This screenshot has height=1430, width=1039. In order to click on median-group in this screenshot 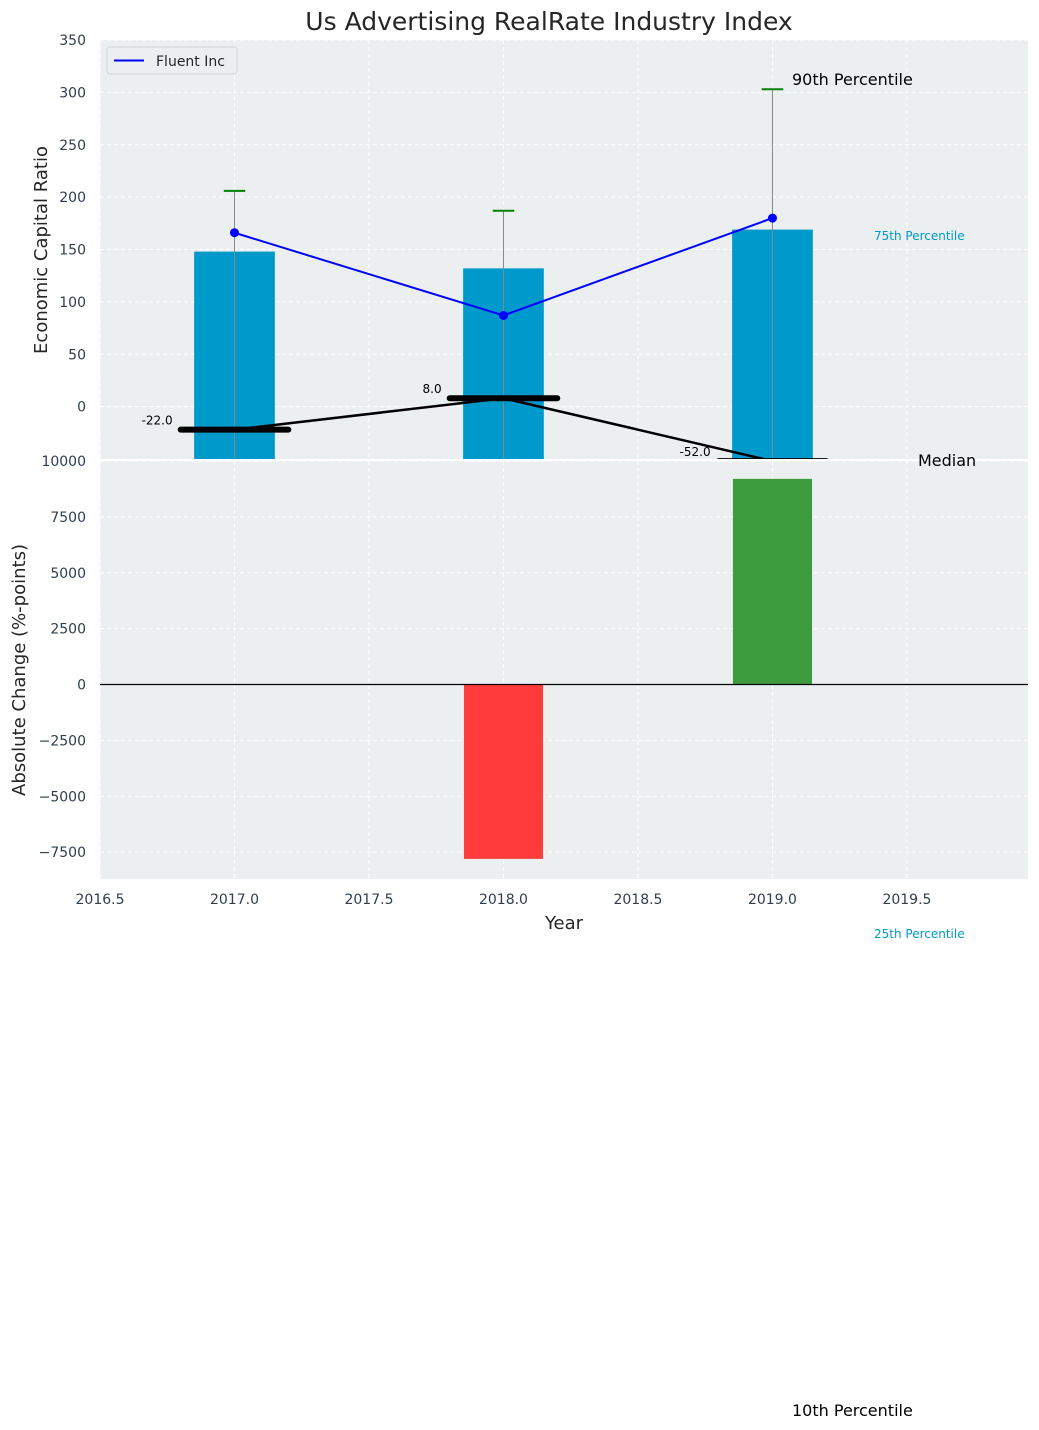, I will do `click(503, 427)`.